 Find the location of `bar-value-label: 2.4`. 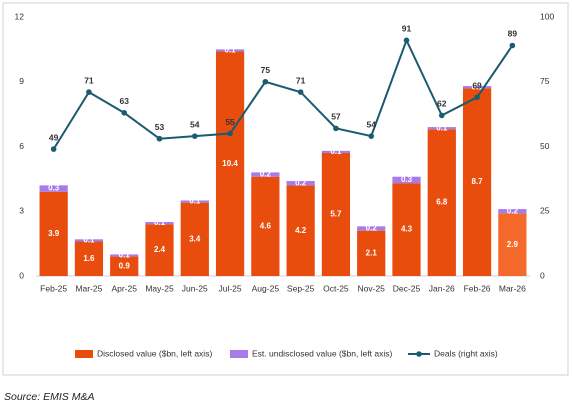

bar-value-label: 2.4 is located at coordinates (160, 249).